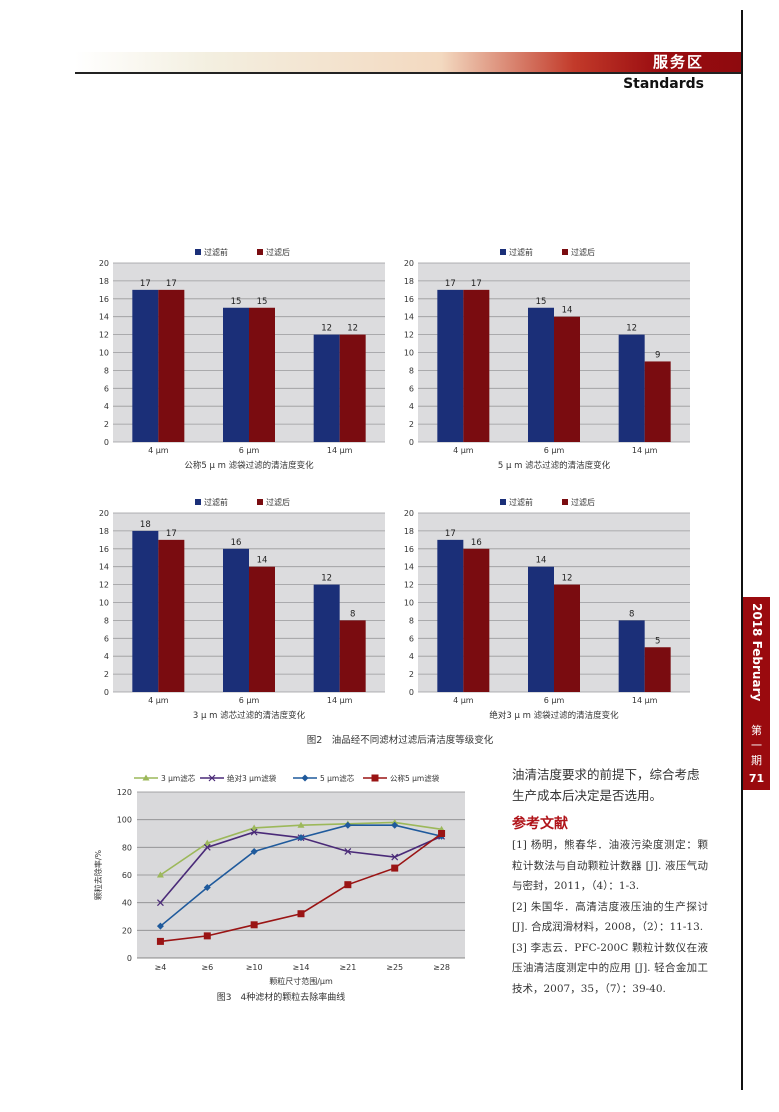 The image size is (779, 1112). What do you see at coordinates (521, 252) in the screenshot?
I see `legend-label: 过滤前` at bounding box center [521, 252].